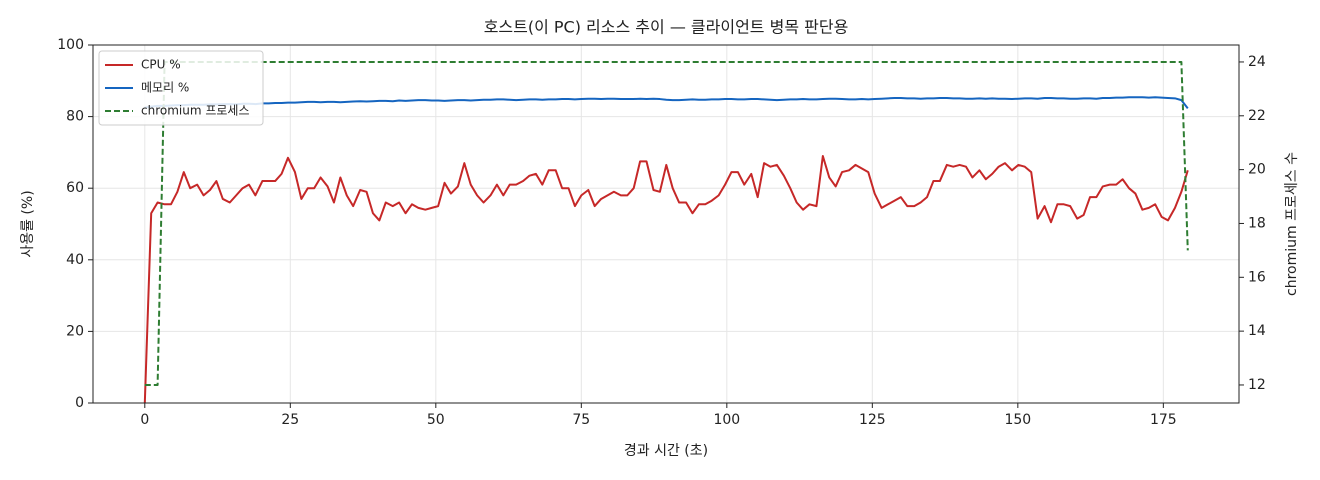 The width and height of the screenshot is (1320, 480). I want to click on x-tick-label: 100, so click(726, 420).